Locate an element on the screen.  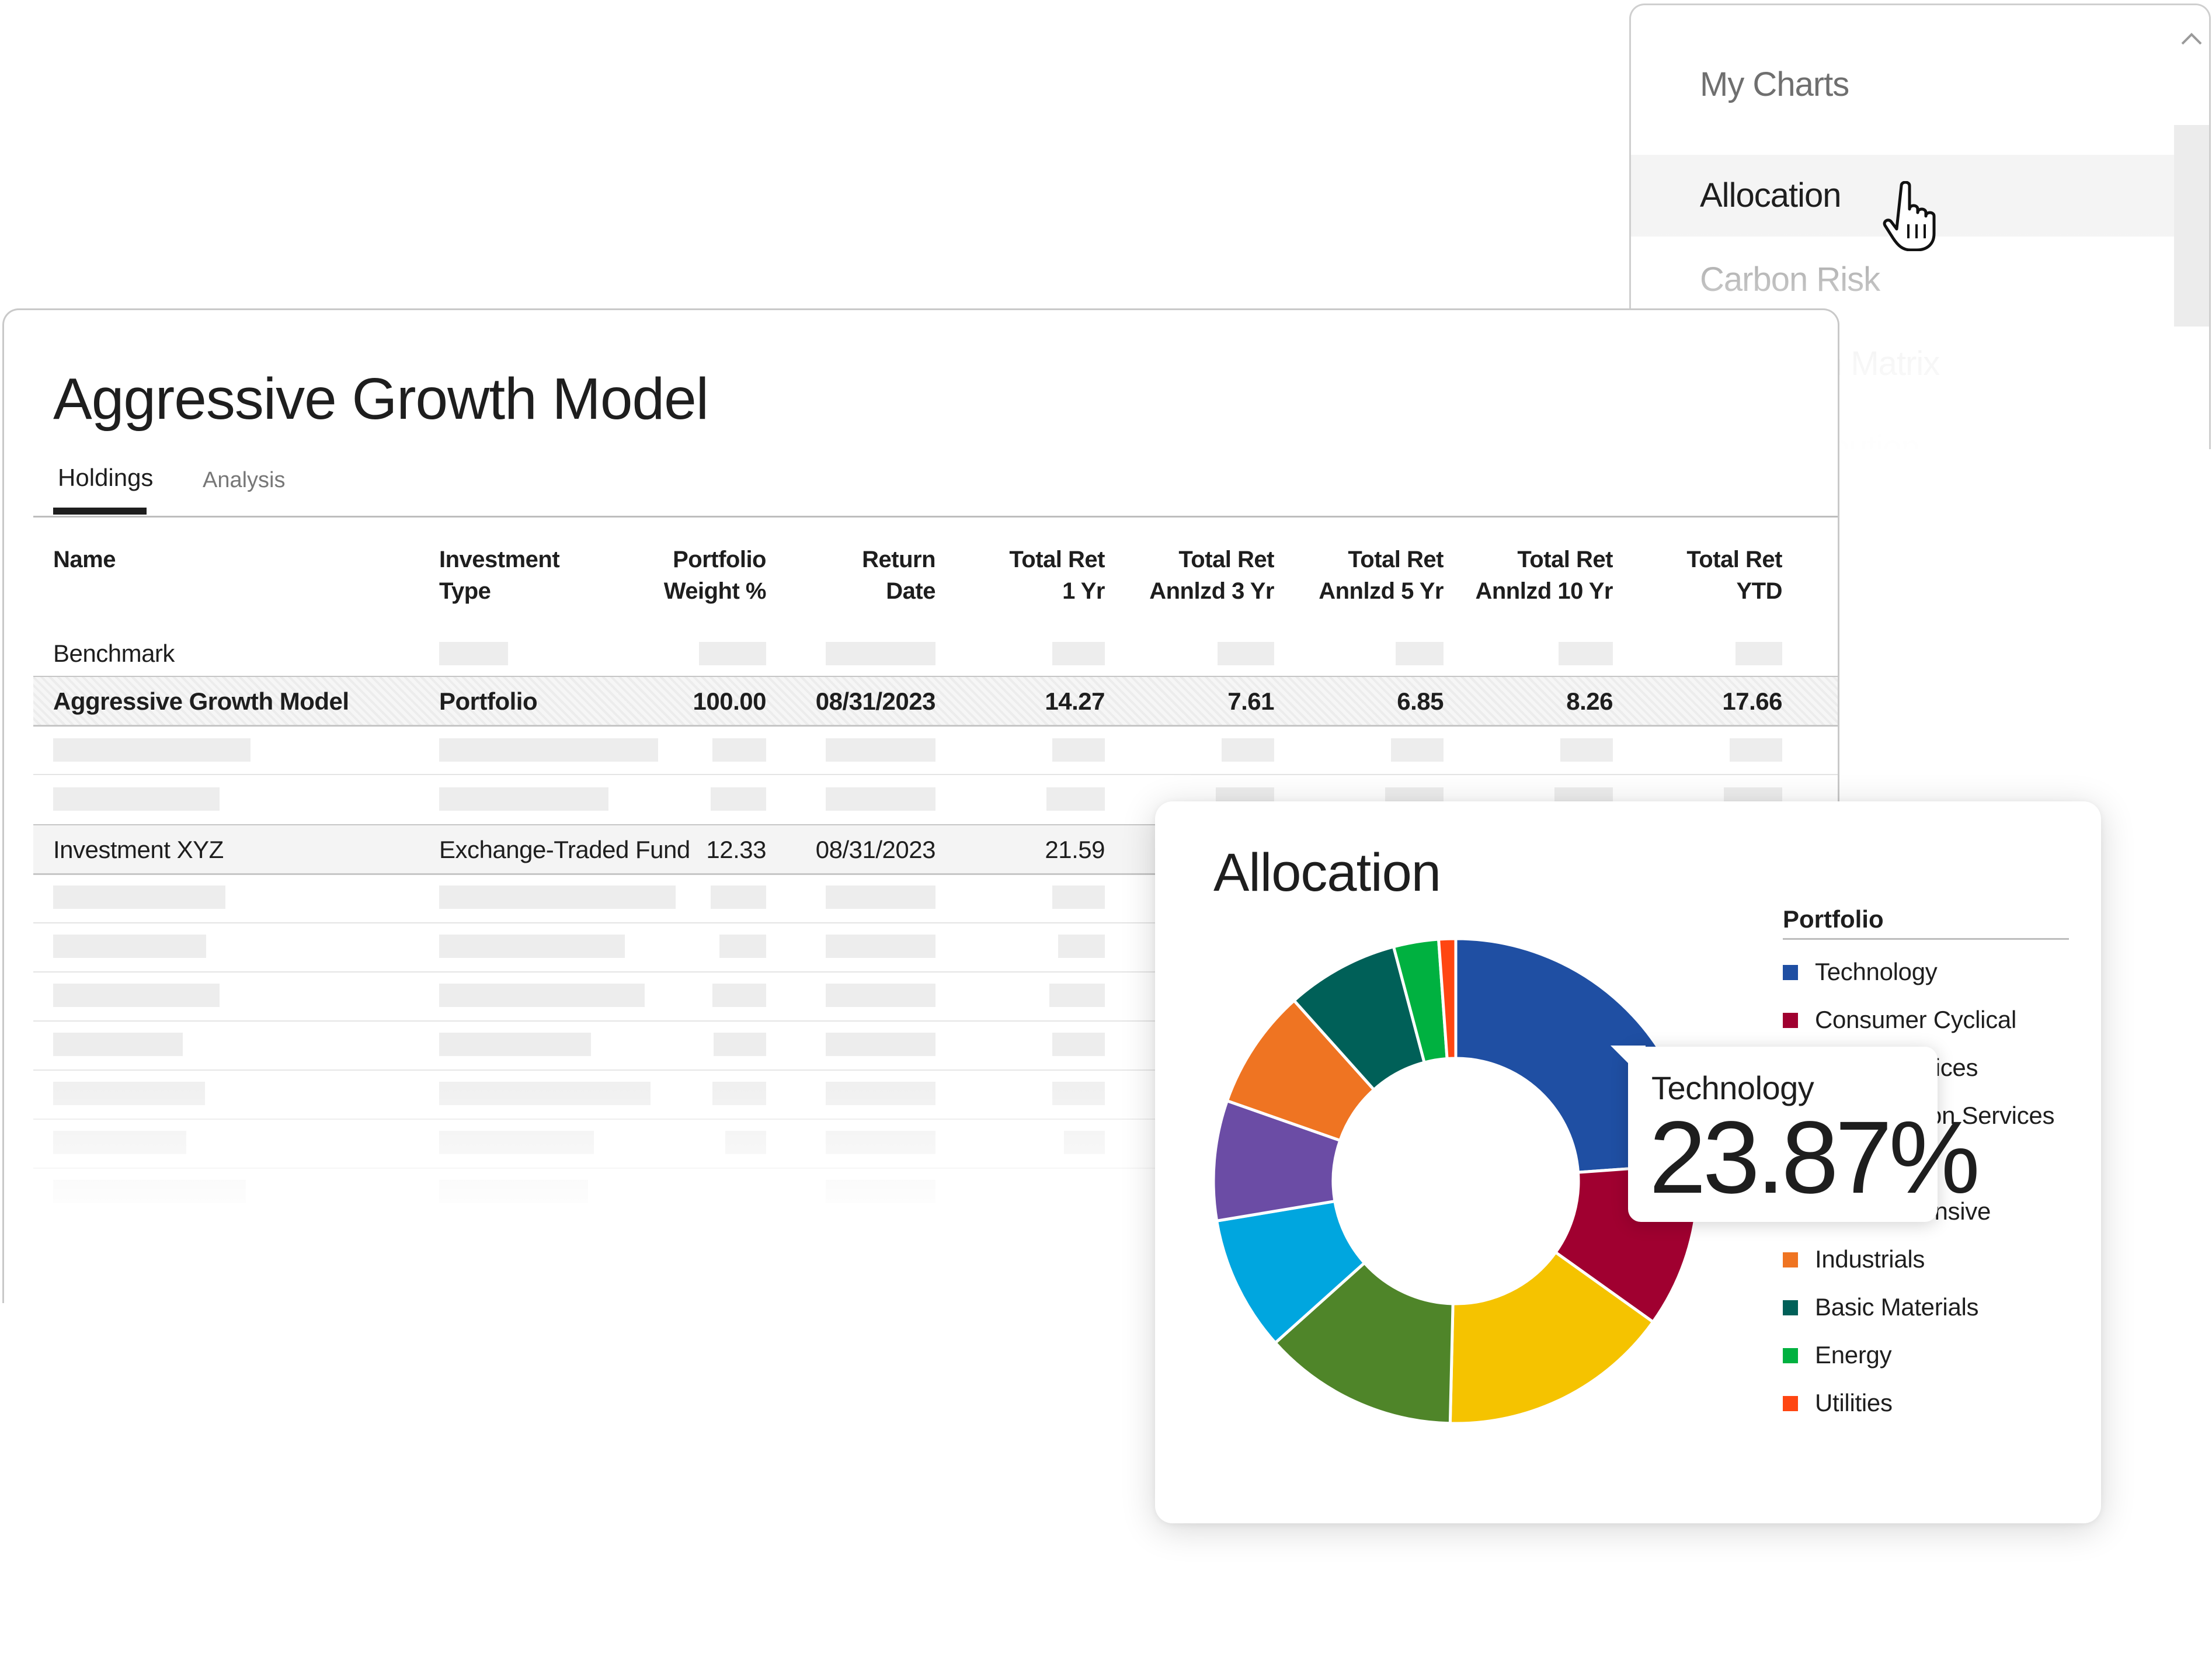
column-header-portfolio-weight: Portfolio Weight % is located at coordinates (704, 576).